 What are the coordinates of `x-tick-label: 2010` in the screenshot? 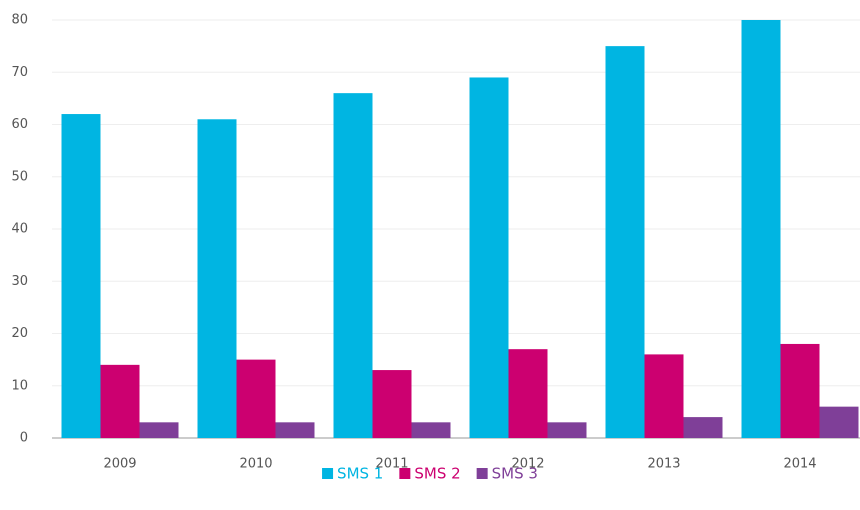 It's located at (255, 464).